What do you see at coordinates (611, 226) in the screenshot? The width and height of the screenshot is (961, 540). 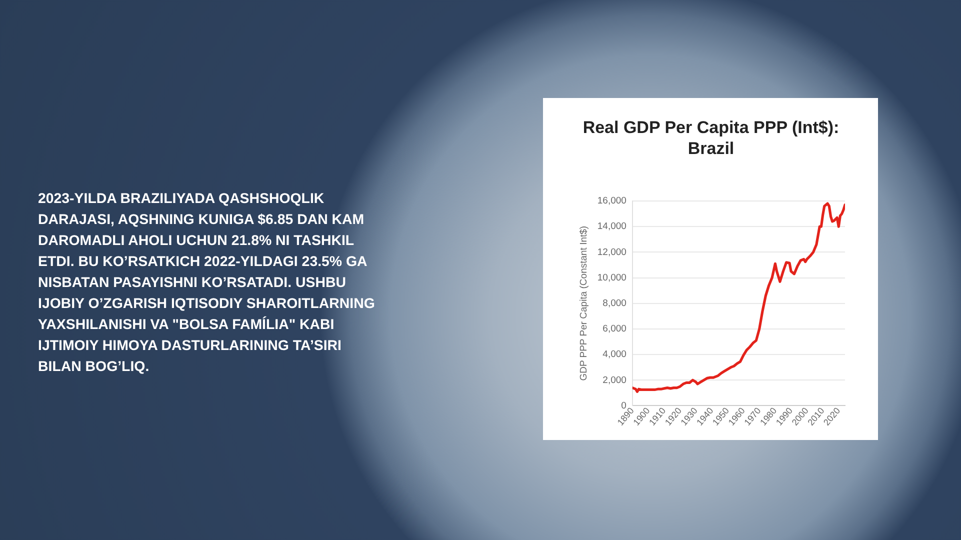 I see `y-tick-label: 14,000` at bounding box center [611, 226].